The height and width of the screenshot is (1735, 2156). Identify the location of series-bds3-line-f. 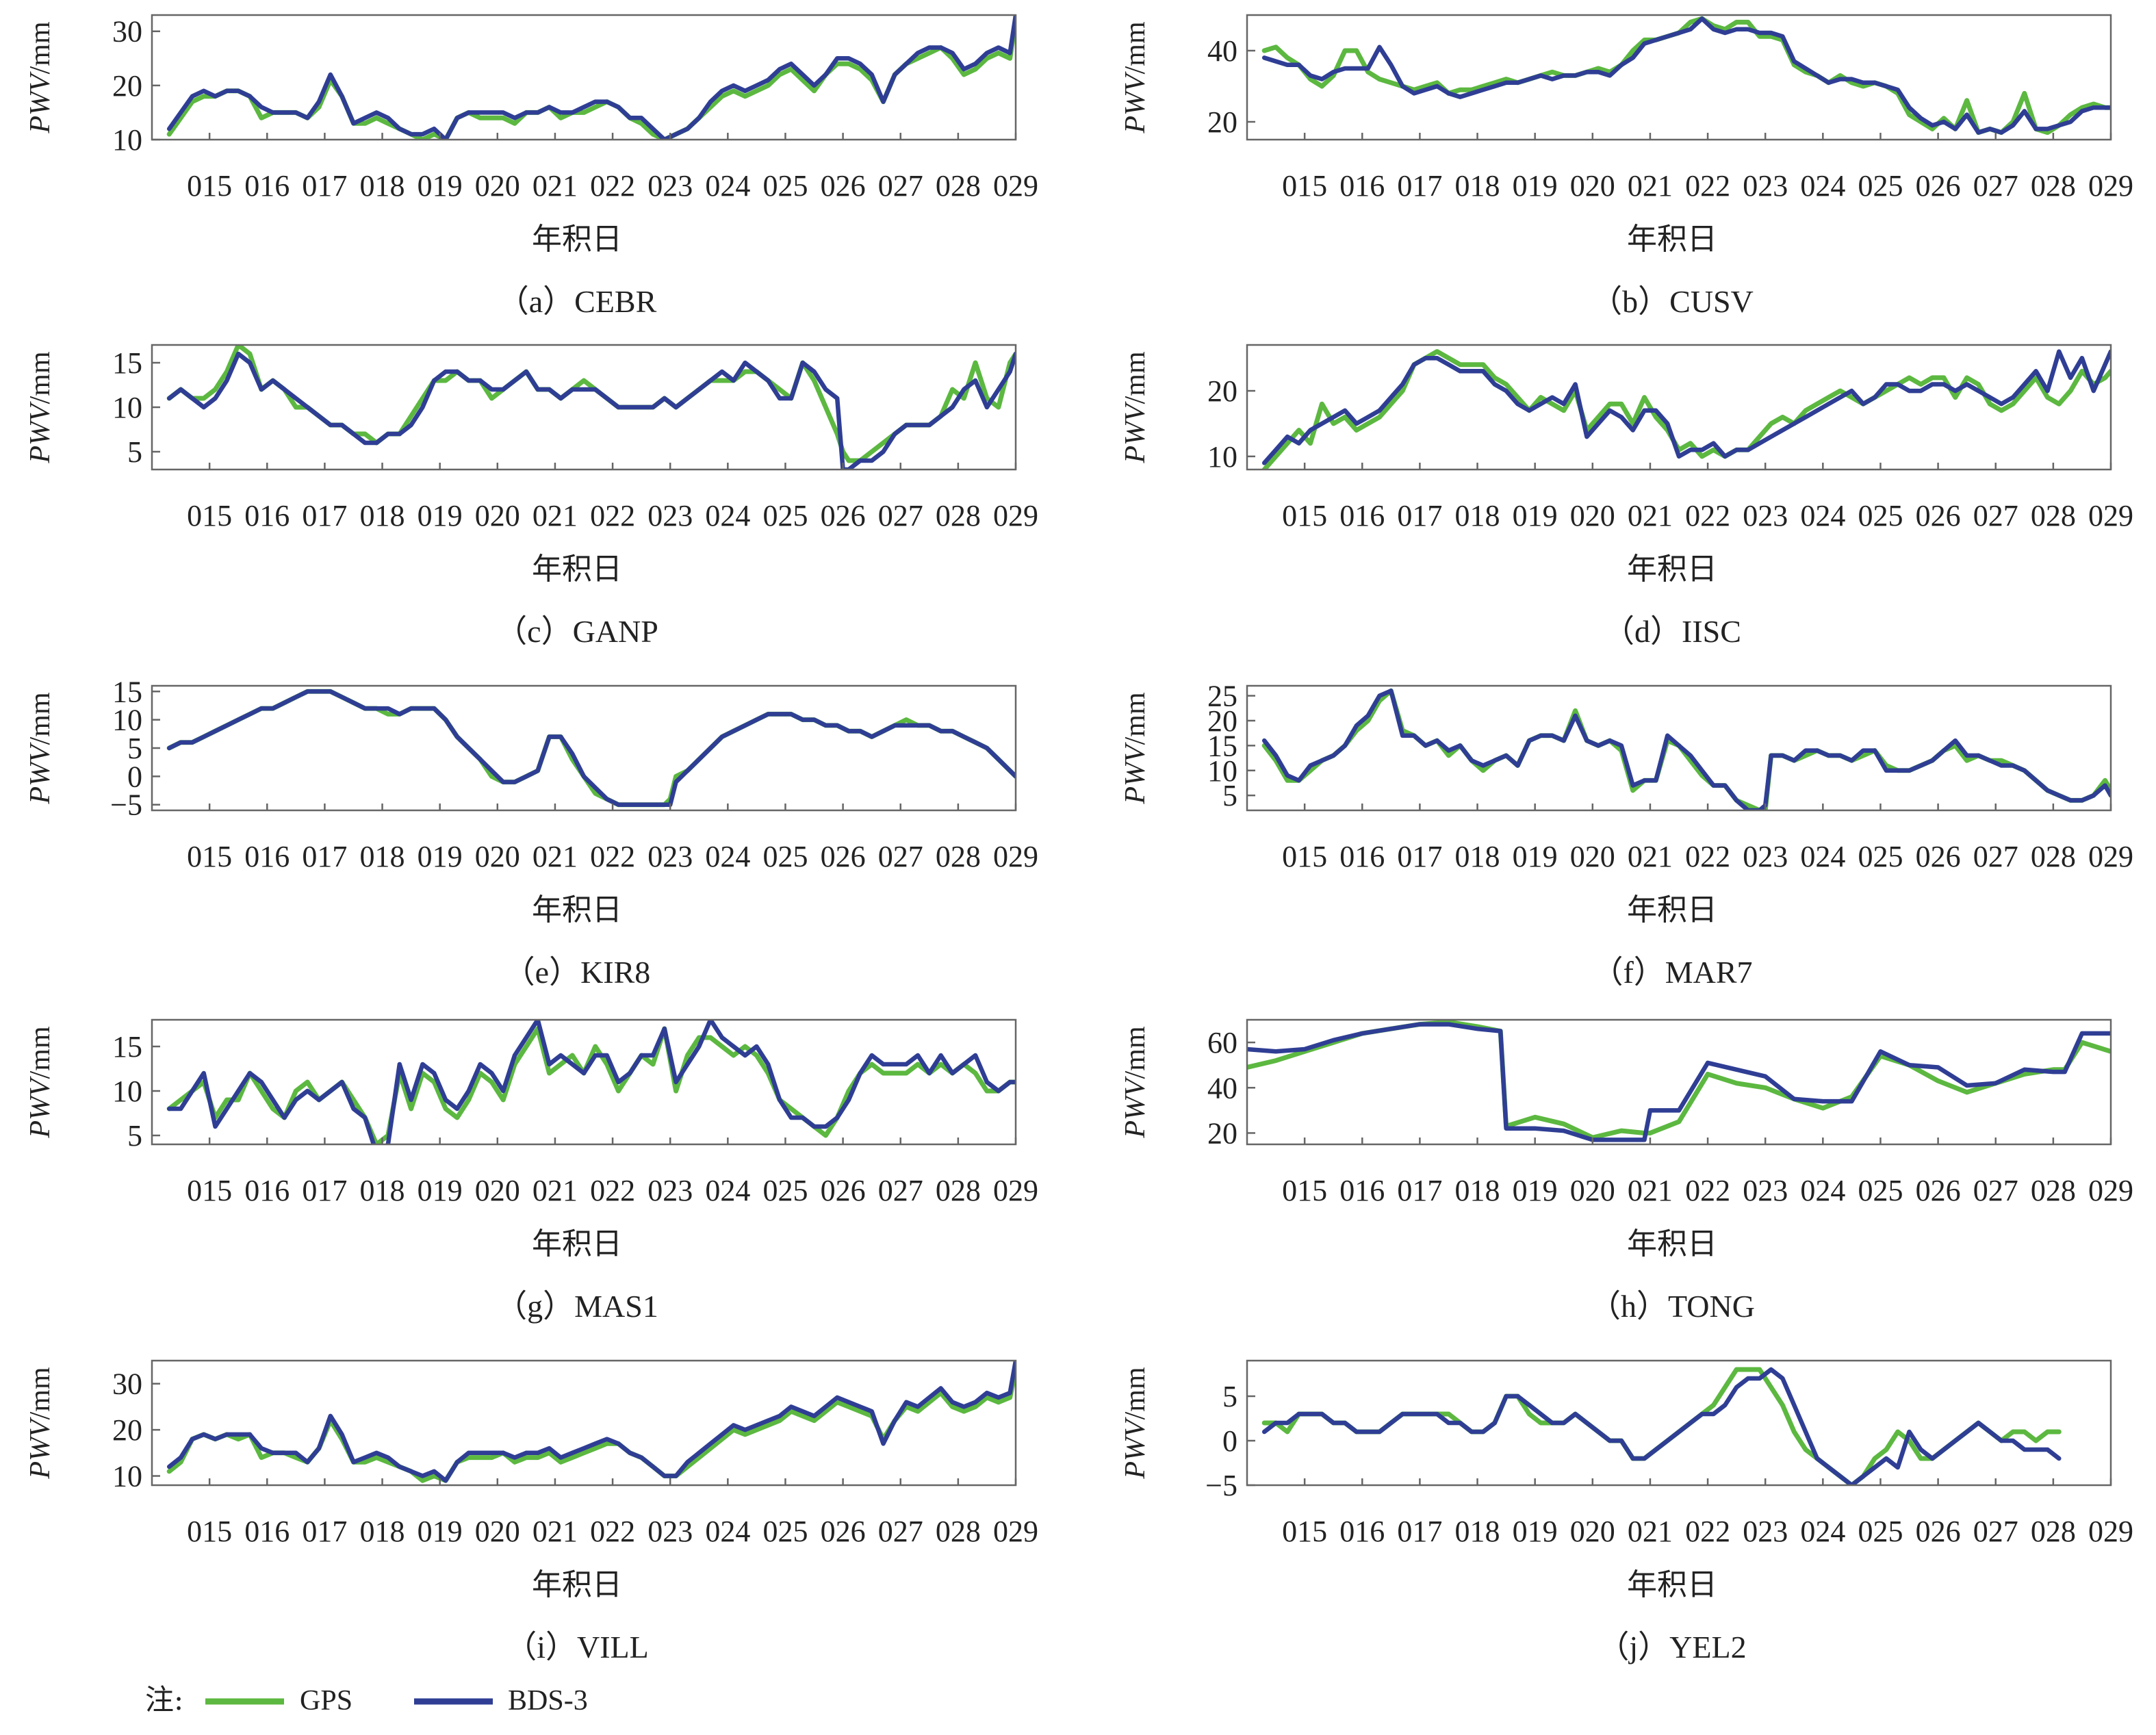
(1686, 750).